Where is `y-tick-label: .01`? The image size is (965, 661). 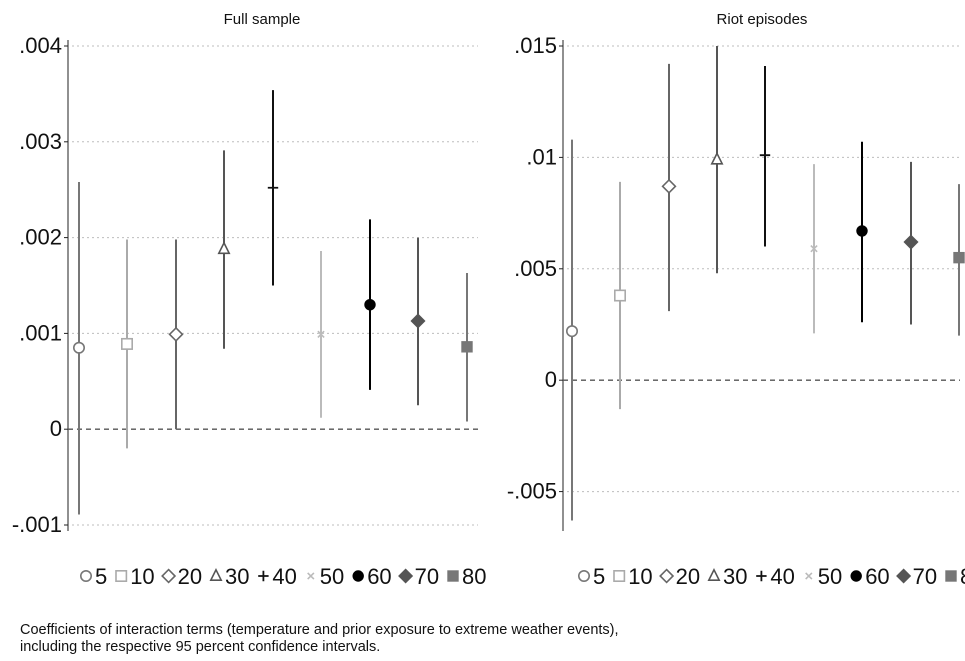 y-tick-label: .01 is located at coordinates (541, 156).